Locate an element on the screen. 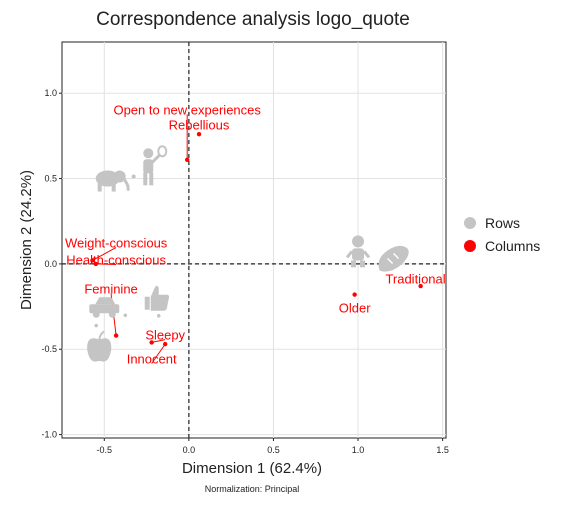 The width and height of the screenshot is (576, 512). column-label: Open to new experiences is located at coordinates (187, 109).